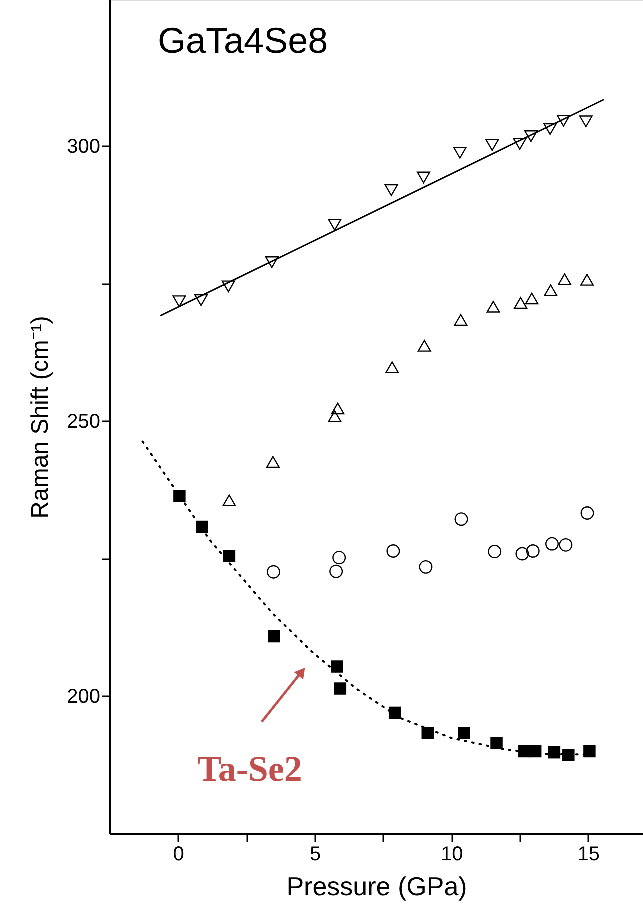 This screenshot has height=910, width=643. What do you see at coordinates (83, 421) in the screenshot?
I see `y-tick-label: 250` at bounding box center [83, 421].